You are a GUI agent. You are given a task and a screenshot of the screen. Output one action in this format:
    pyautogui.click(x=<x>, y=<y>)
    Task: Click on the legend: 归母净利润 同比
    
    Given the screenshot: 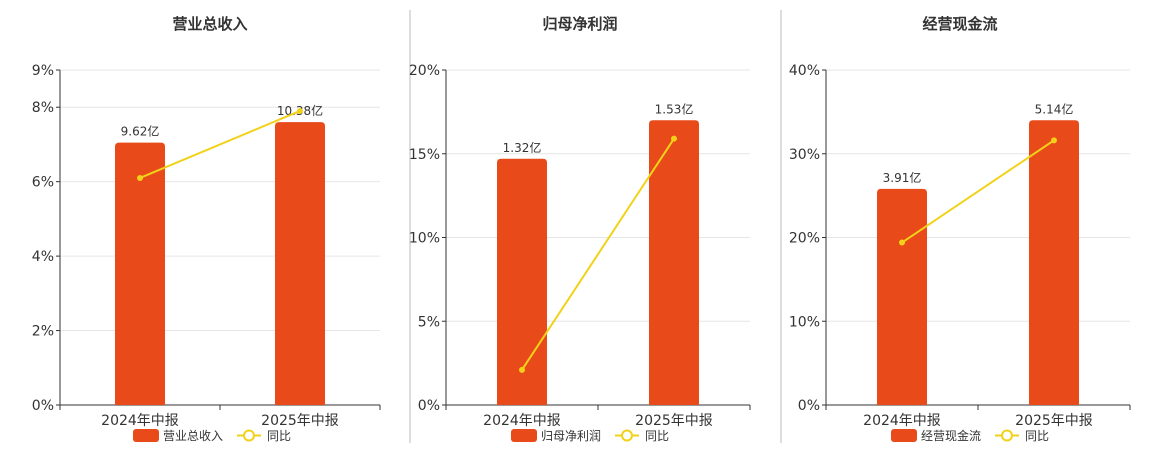 What is the action you would take?
    pyautogui.click(x=590, y=436)
    